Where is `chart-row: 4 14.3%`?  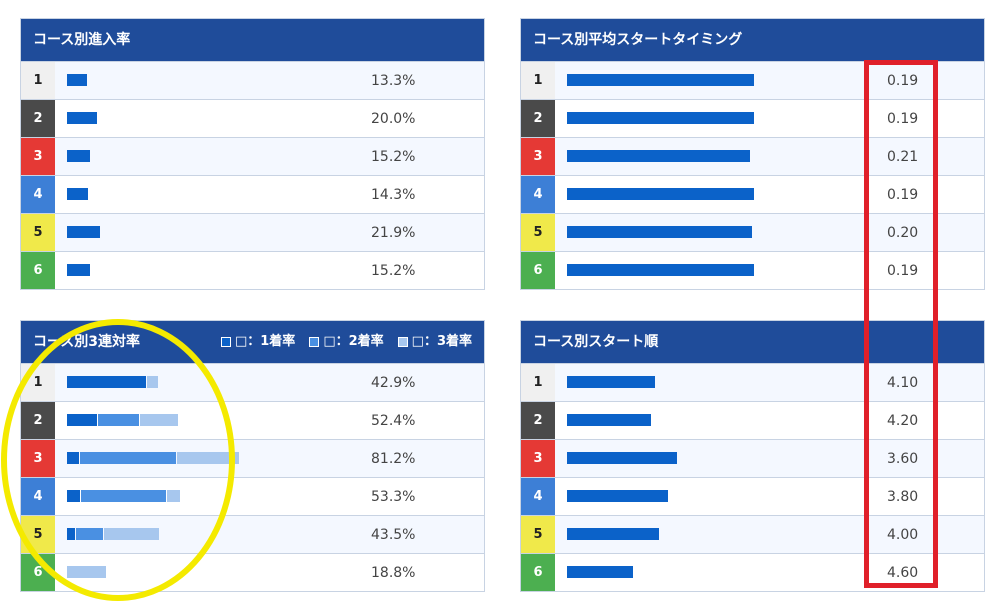 chart-row: 4 14.3% is located at coordinates (252, 194).